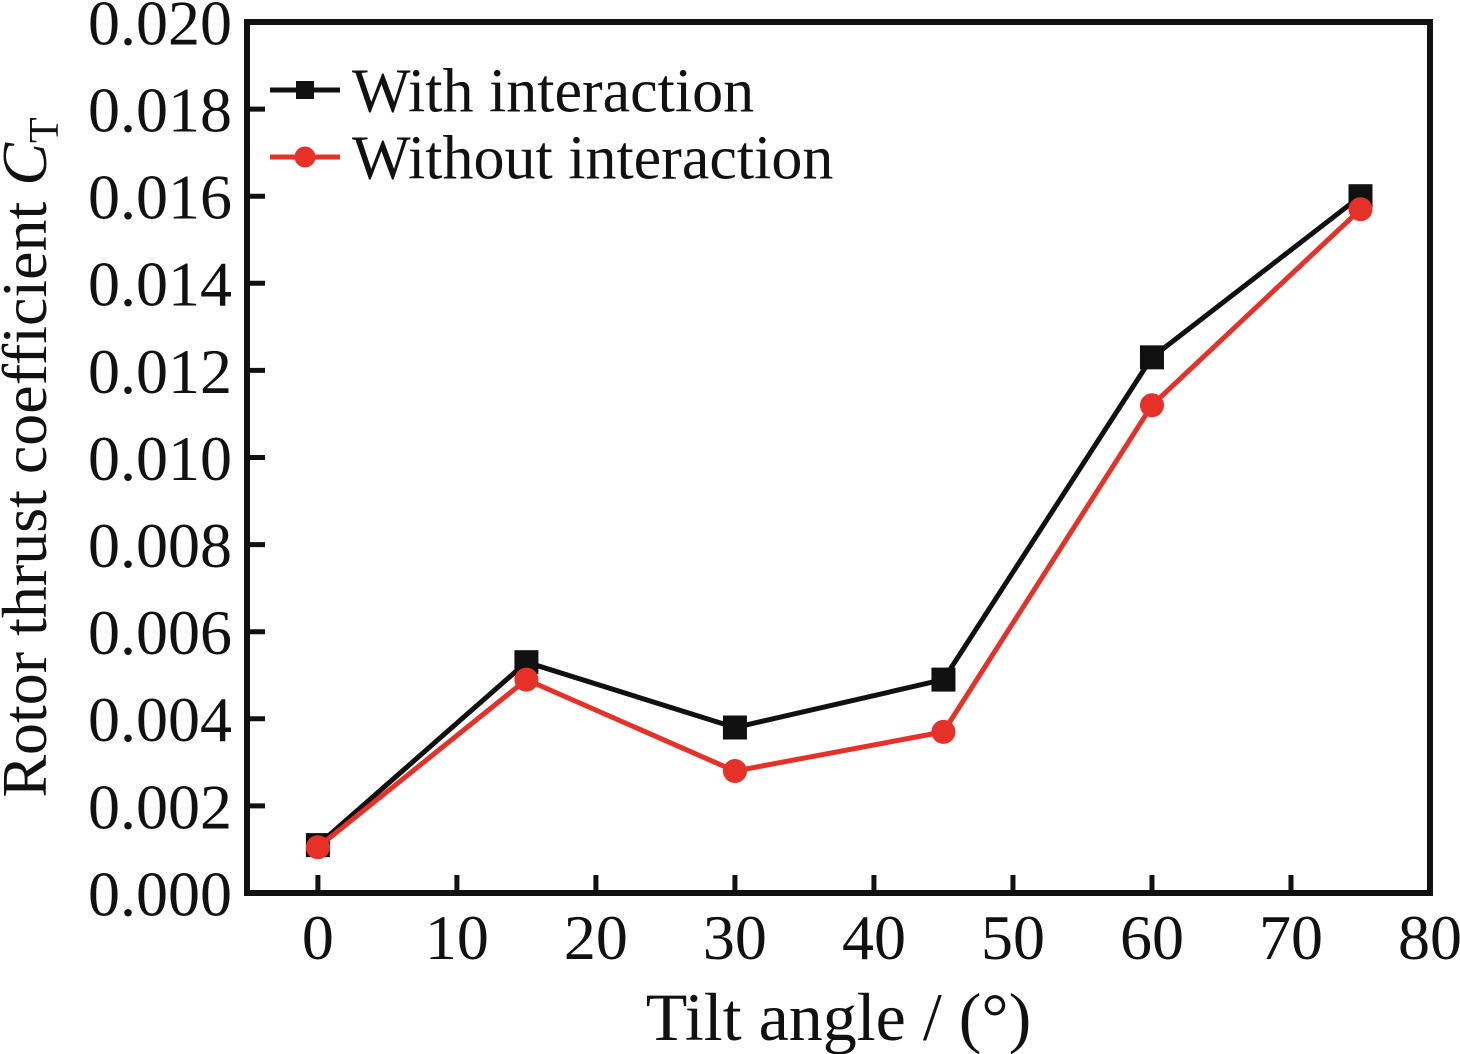  Describe the element at coordinates (160, 545) in the screenshot. I see `y-tick-label: 0.008` at that location.